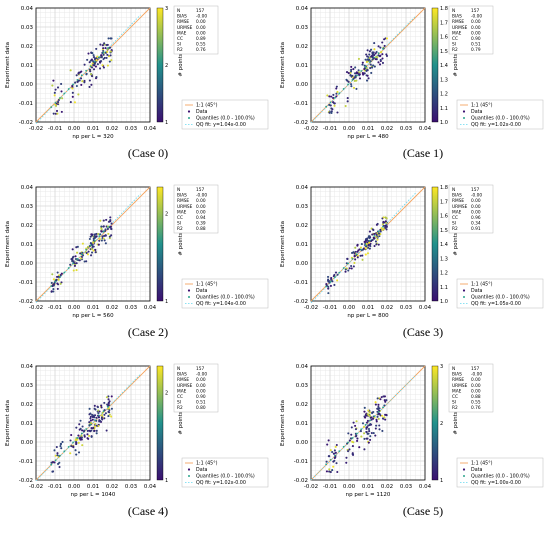 Image resolution: width=550 pixels, height=537 pixels. I want to click on x-tick-label: 0.03, so click(406, 129).